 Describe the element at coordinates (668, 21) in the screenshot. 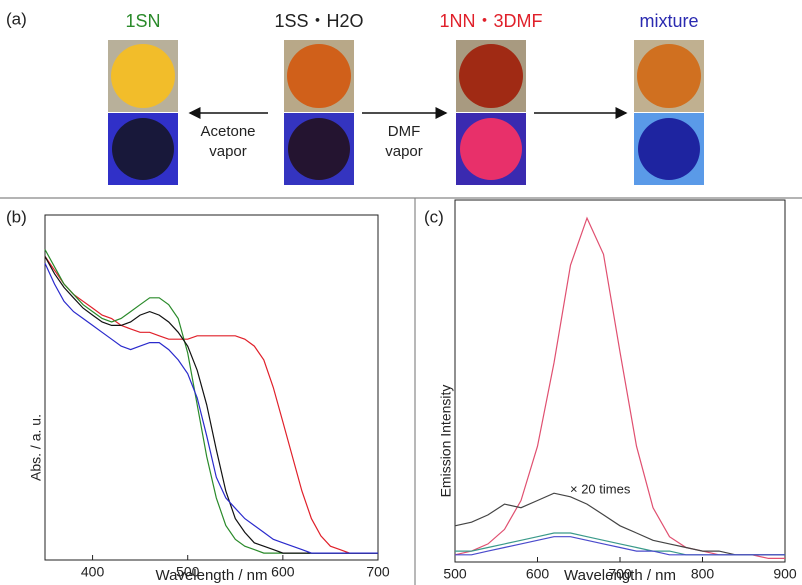

I see `sample-label: mixture` at that location.